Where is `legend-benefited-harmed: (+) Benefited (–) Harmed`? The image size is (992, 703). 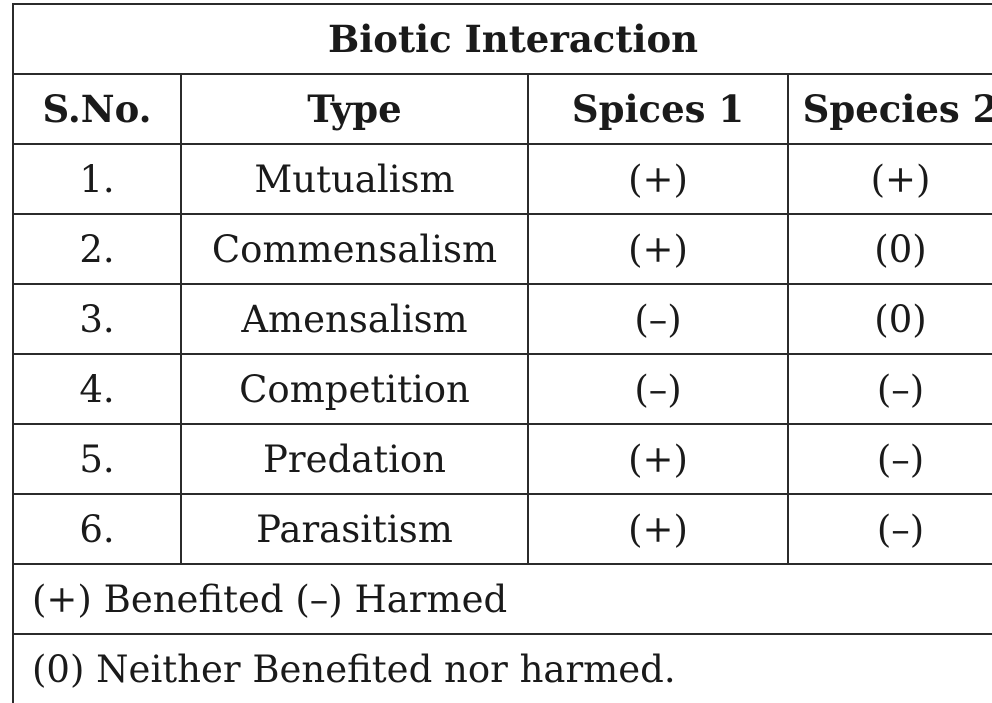
legend-benefited-harmed: (+) Benefited (–) Harmed is located at coordinates (501, 599).